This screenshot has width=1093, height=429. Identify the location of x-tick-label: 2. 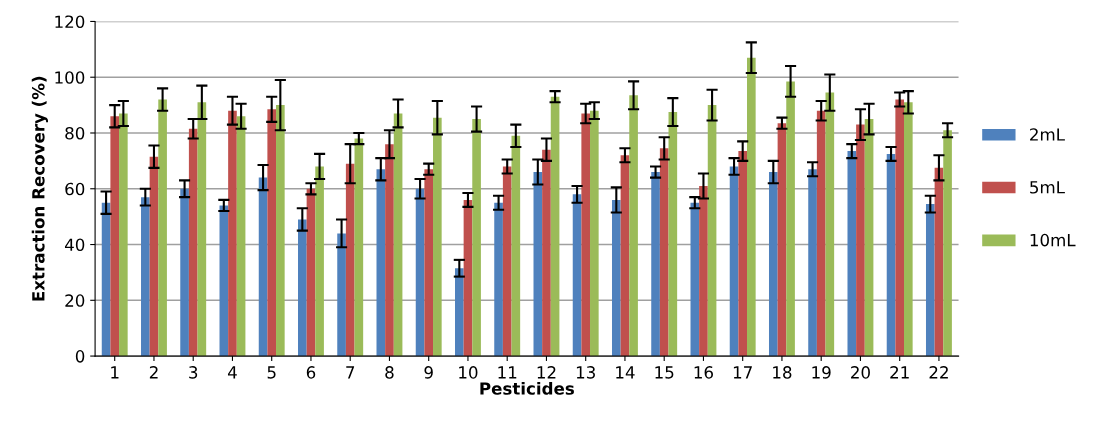
(153, 372).